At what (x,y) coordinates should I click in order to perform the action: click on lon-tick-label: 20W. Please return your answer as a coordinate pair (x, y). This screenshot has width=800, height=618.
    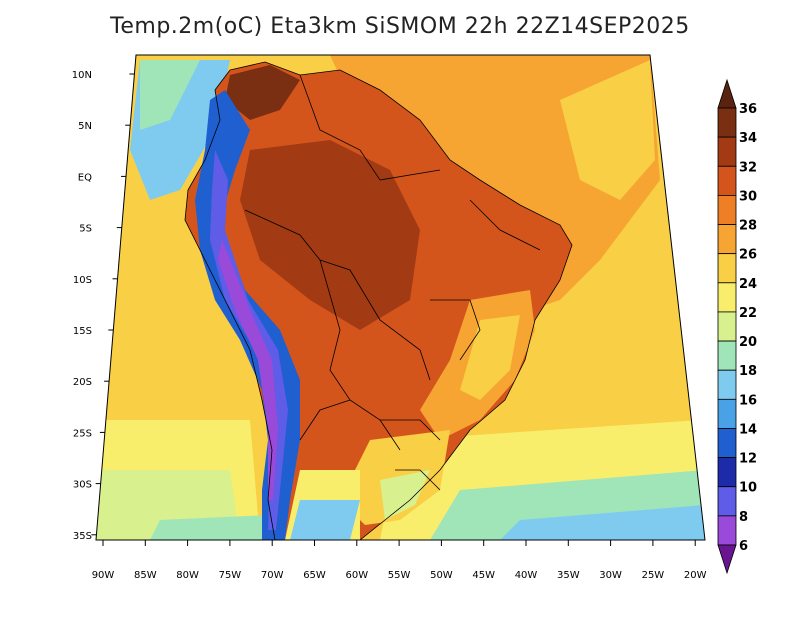
    Looking at the image, I should click on (695, 575).